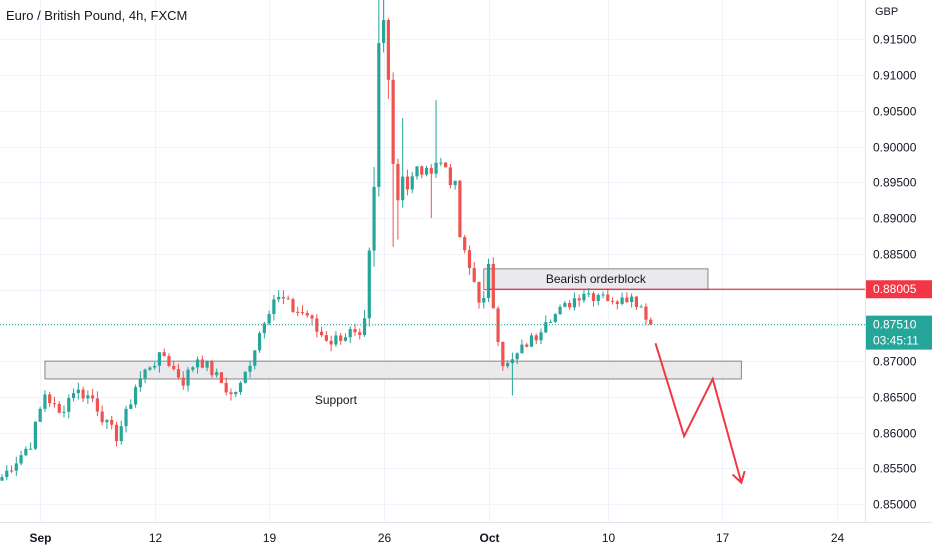  What do you see at coordinates (432, 307) in the screenshot?
I see `horizontal-level` at bounding box center [432, 307].